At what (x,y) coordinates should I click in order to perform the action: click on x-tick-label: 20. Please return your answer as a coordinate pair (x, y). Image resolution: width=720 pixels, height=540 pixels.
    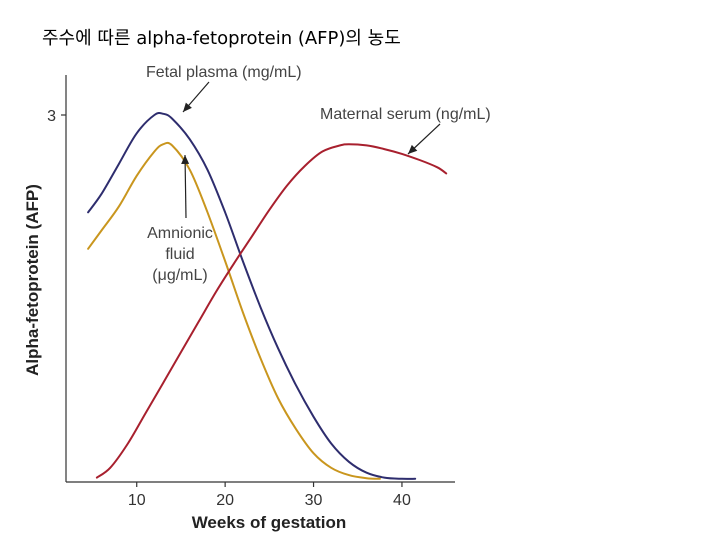
    Looking at the image, I should click on (225, 500).